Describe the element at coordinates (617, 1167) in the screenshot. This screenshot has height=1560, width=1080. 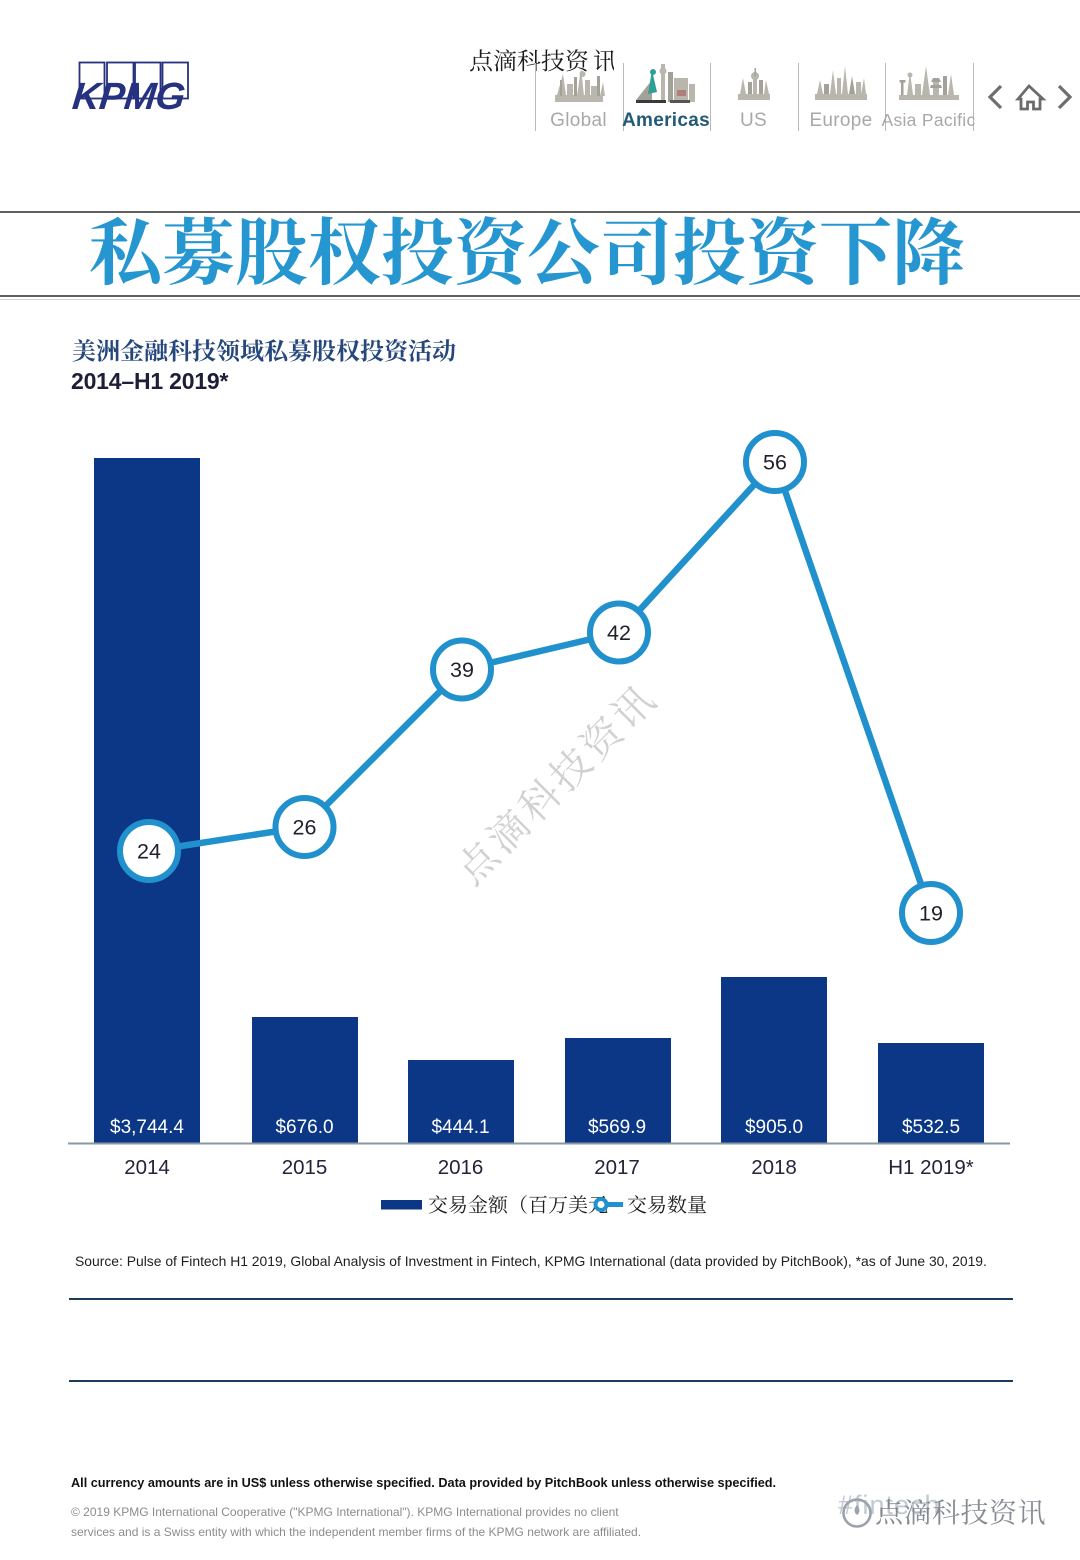
I see `svg-text: 2017` at that location.